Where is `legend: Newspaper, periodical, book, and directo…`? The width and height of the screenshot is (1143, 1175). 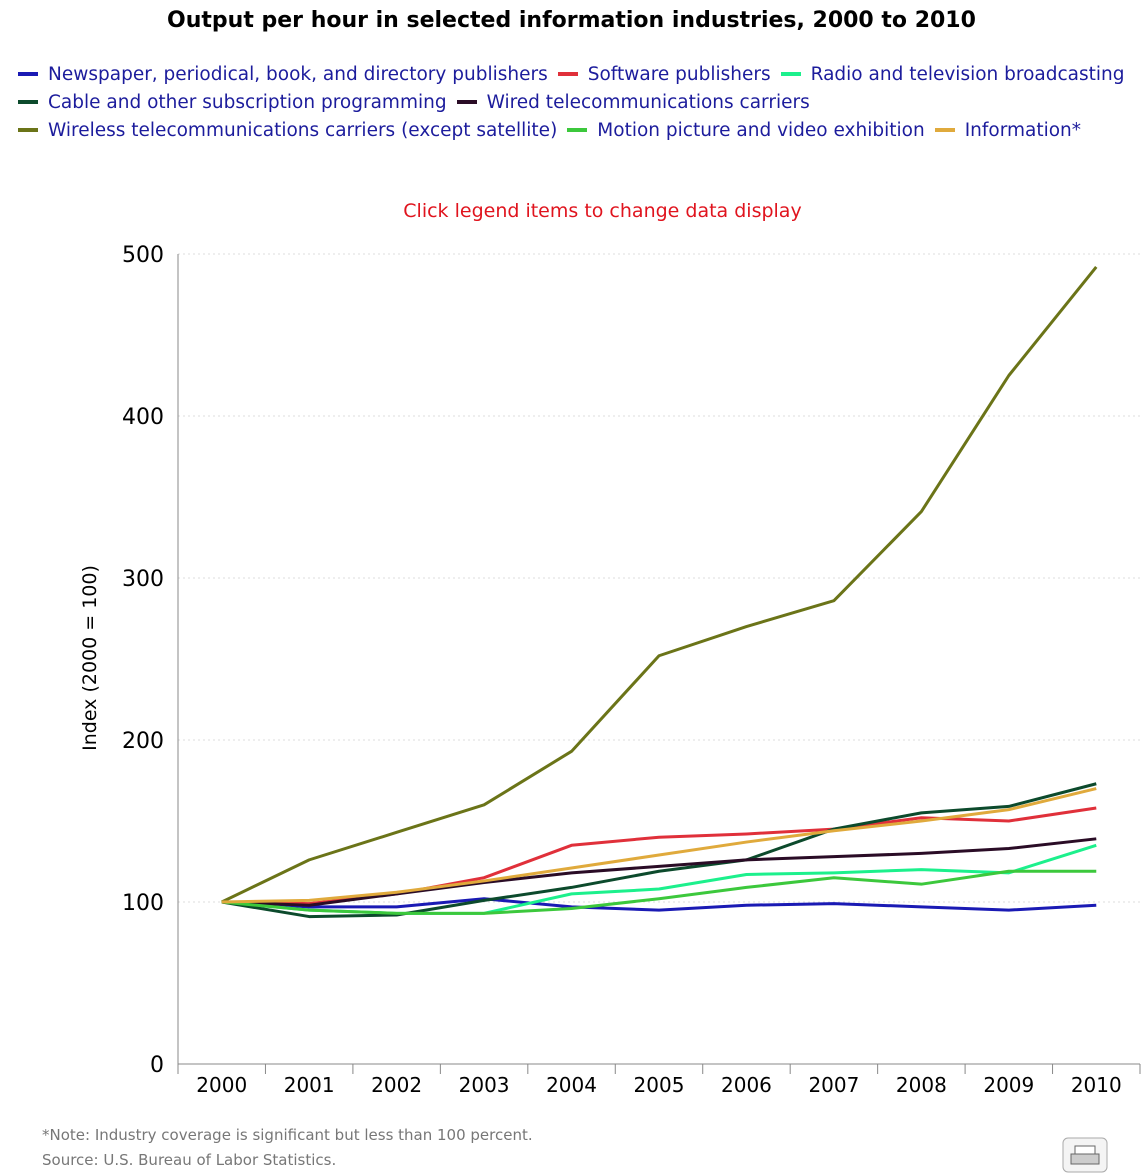
legend: Newspaper, periodical, book, and directo… is located at coordinates (573, 102).